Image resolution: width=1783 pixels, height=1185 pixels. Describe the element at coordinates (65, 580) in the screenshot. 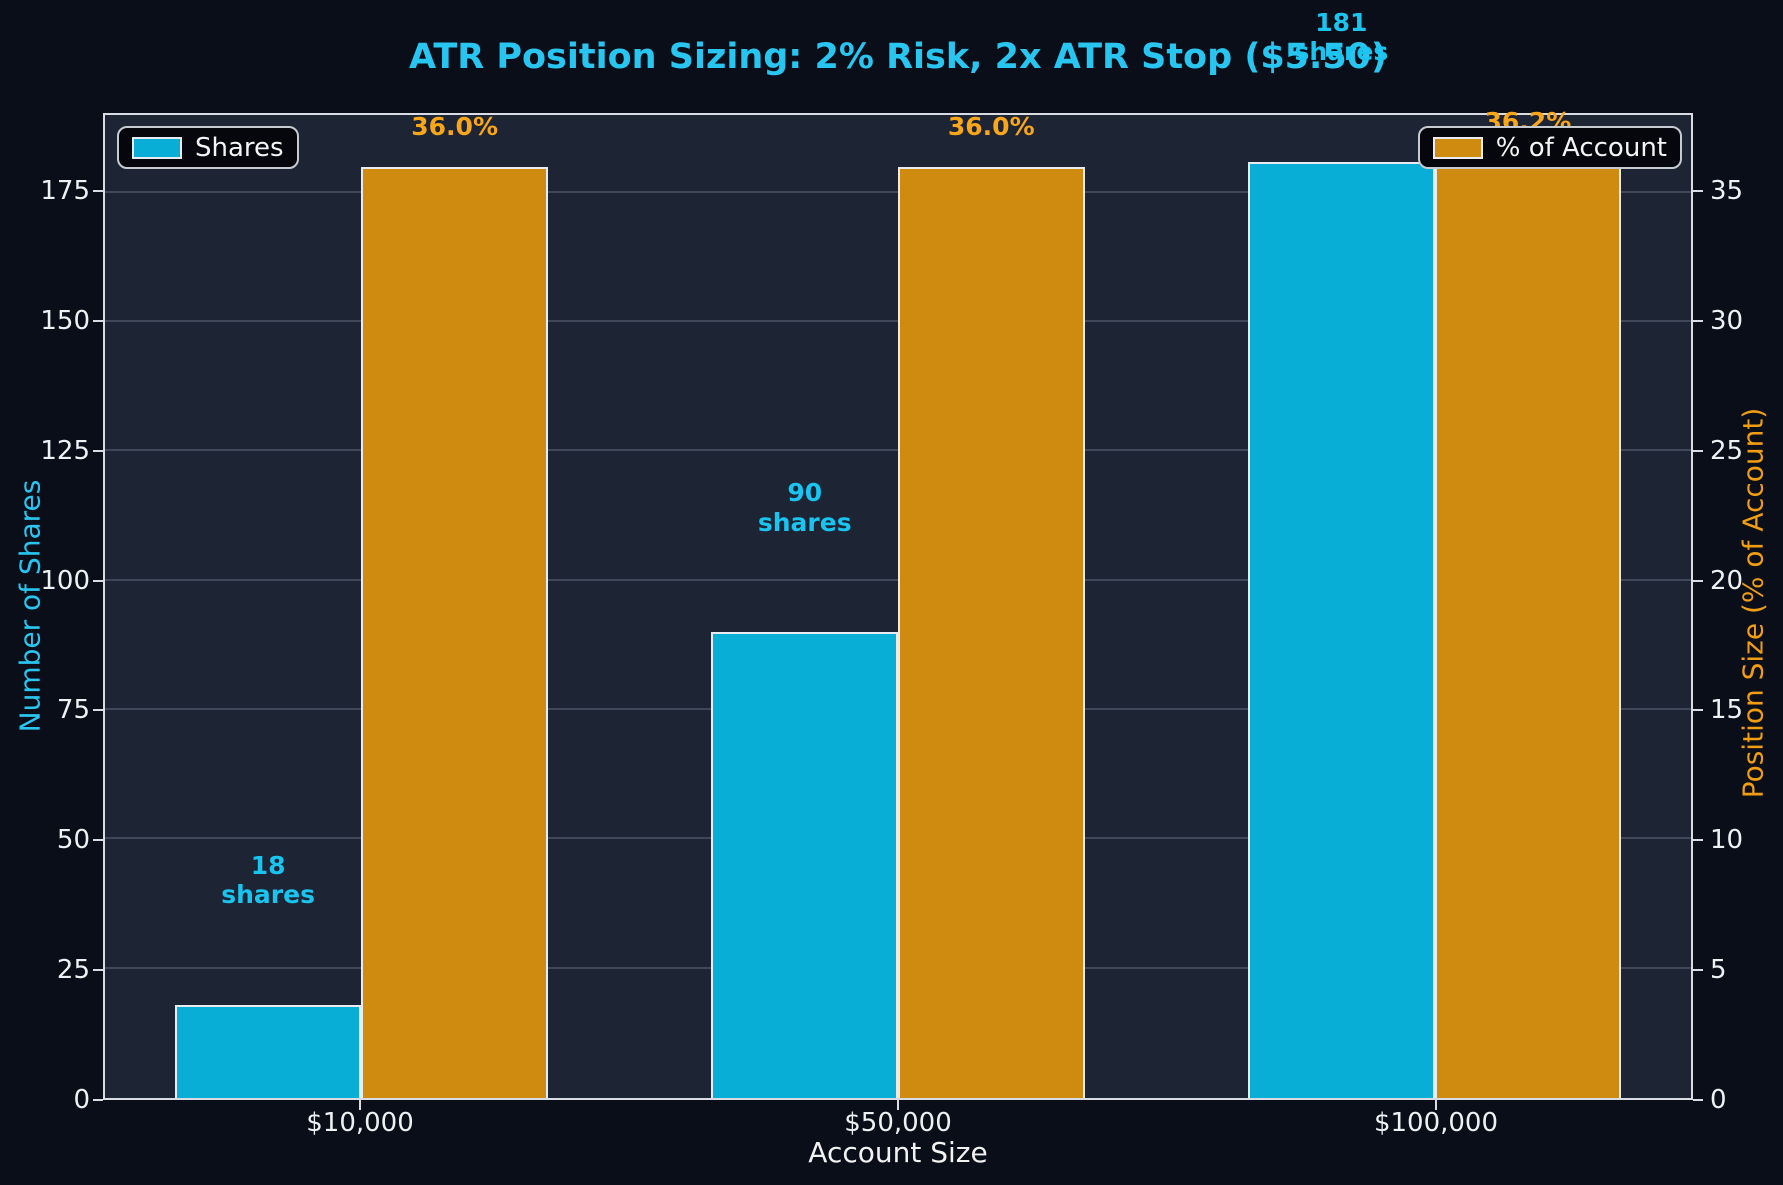

I see `left-ytick-100: 100` at that location.